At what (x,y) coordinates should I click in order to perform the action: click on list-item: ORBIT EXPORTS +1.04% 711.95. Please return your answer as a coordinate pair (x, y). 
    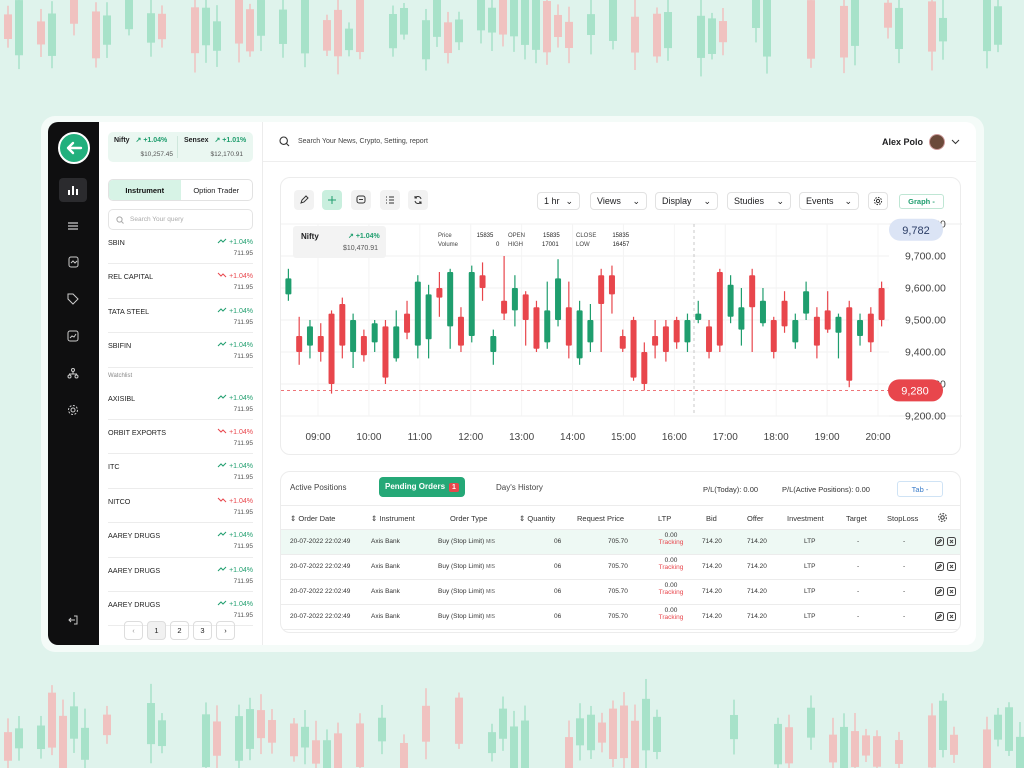
    Looking at the image, I should click on (180, 437).